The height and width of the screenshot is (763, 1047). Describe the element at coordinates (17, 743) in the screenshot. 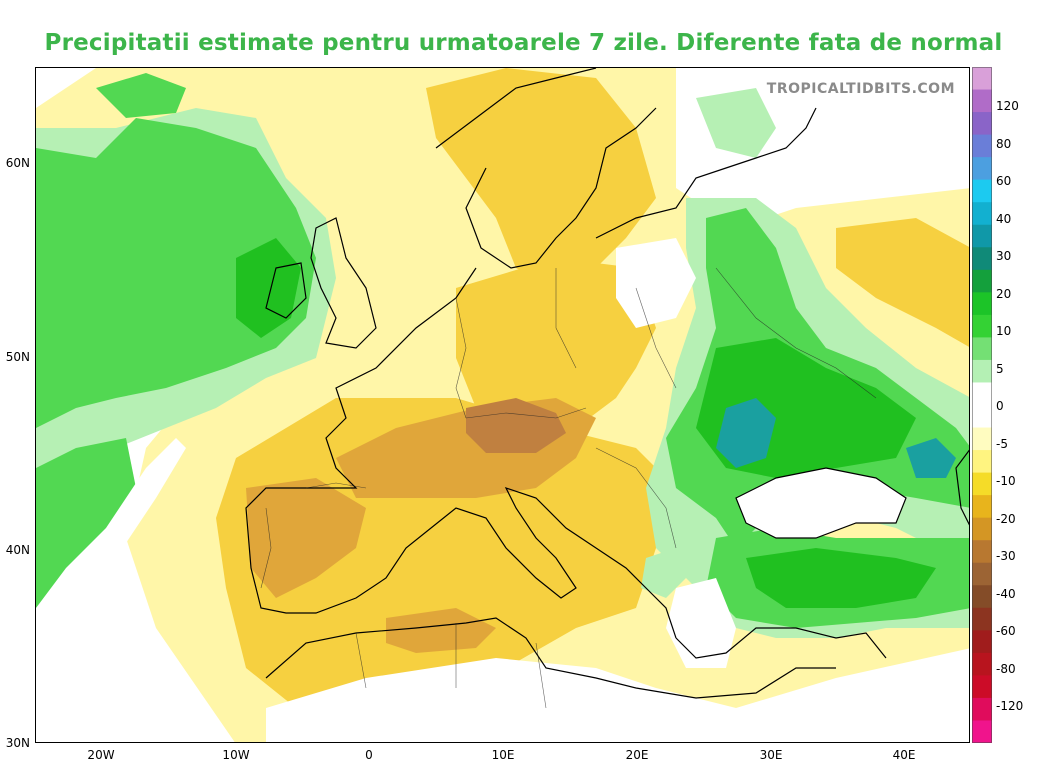

I see `lat-label-30N: 30N` at that location.